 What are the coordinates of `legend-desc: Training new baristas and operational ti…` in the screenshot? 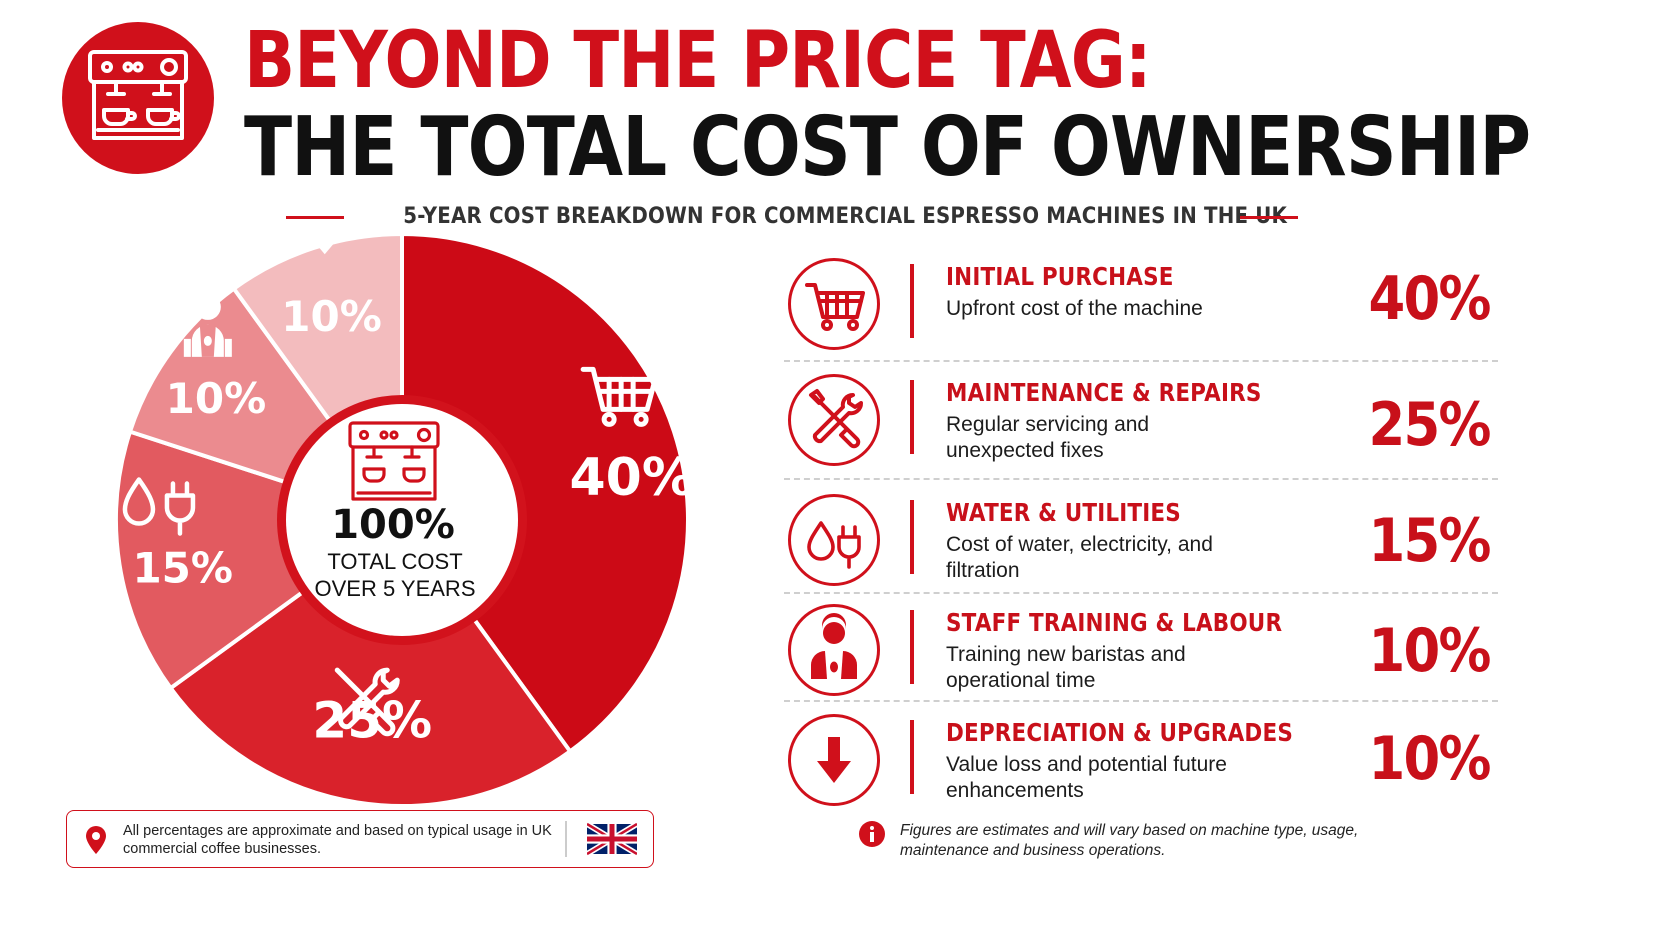 It's located at (1066, 667).